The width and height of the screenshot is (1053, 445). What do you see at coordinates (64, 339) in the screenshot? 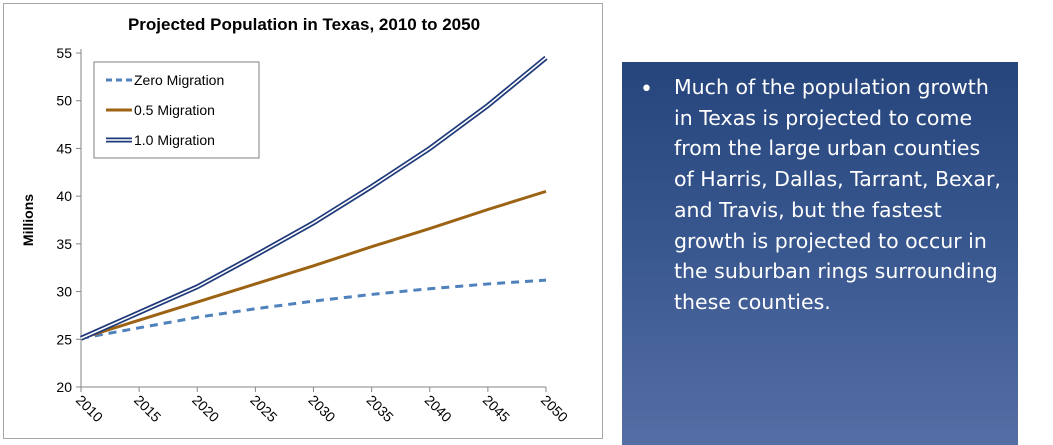
I see `y-tick-label: 25` at bounding box center [64, 339].